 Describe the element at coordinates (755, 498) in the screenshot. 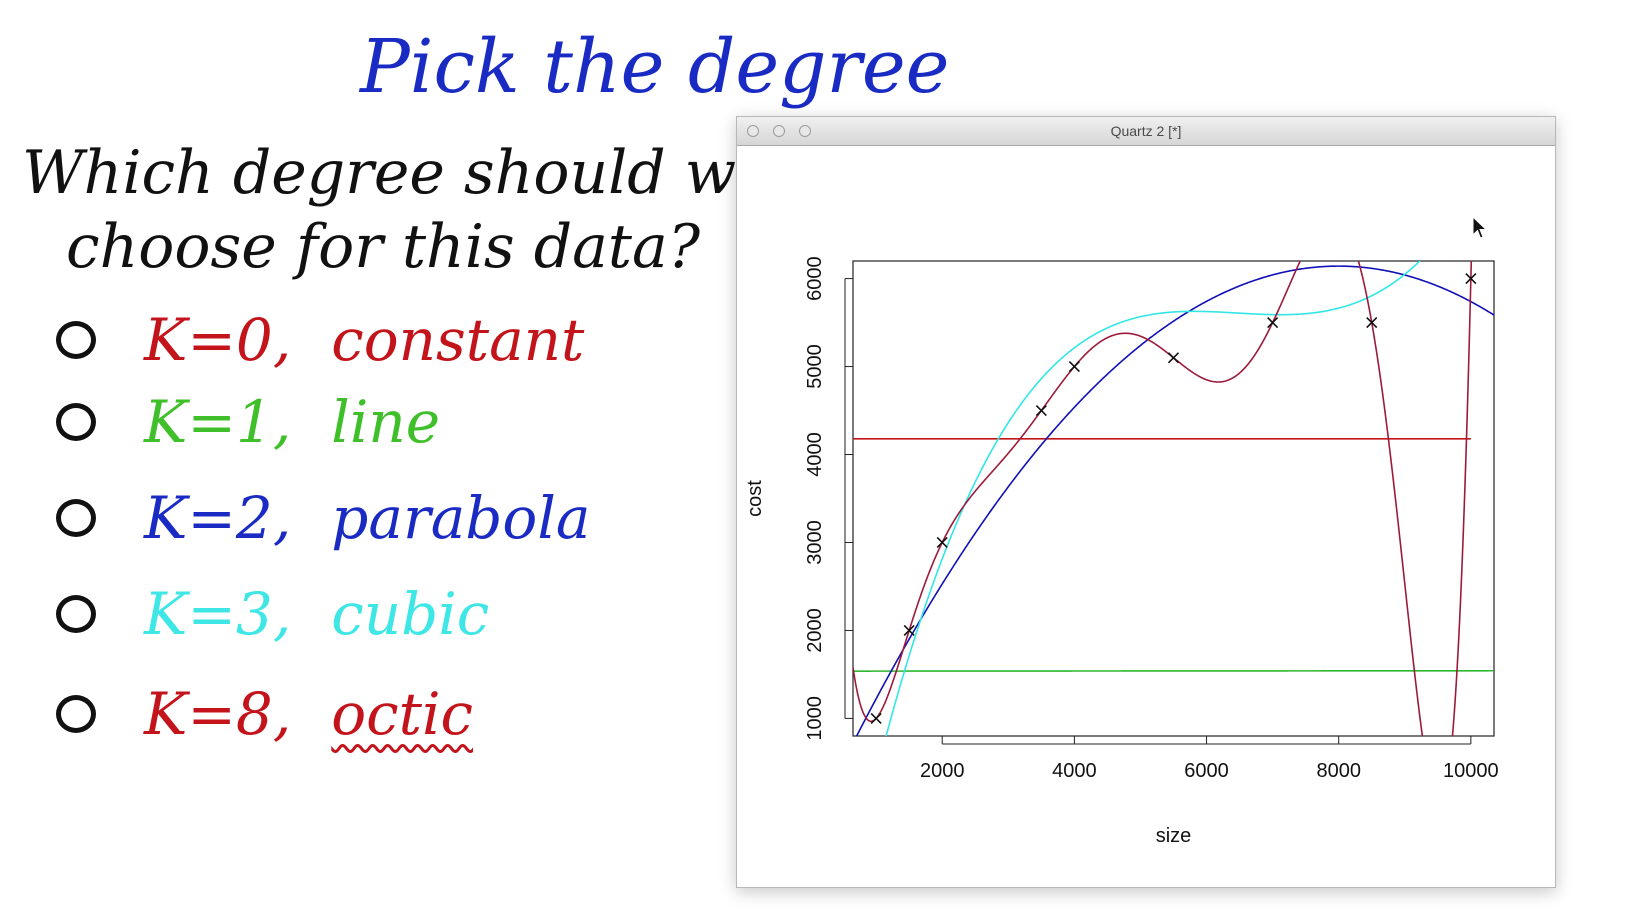

I see `y-axis-label: cost` at that location.